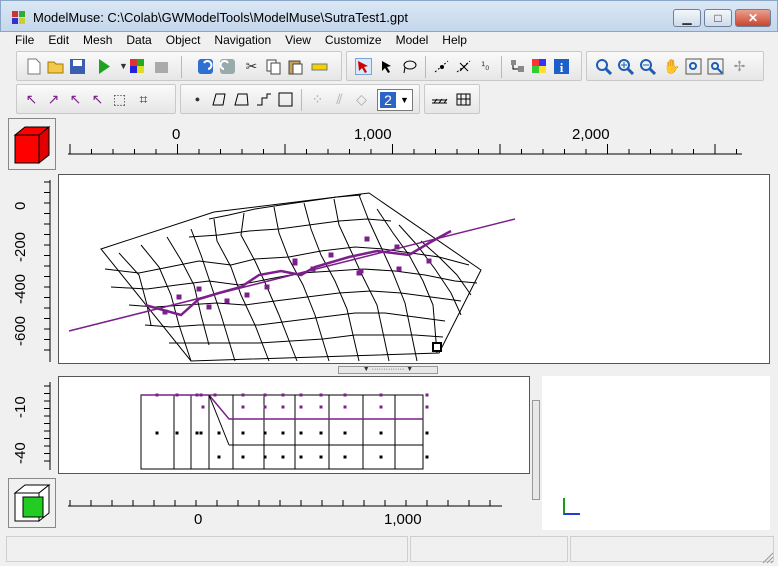  I want to click on restore-view-icon, so click(715, 66).